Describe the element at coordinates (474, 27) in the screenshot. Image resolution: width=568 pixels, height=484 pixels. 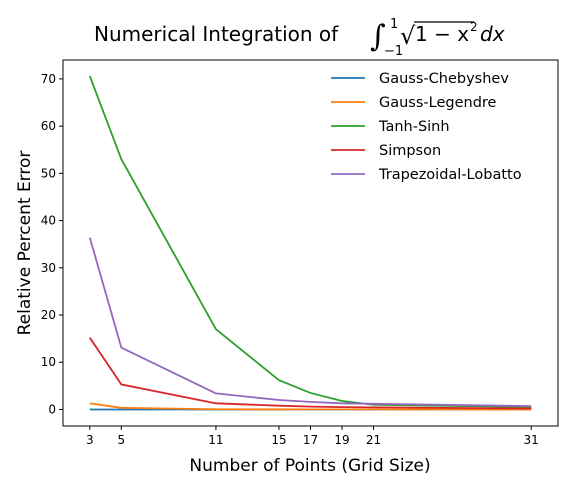
I see `title-exponent: 2` at that location.